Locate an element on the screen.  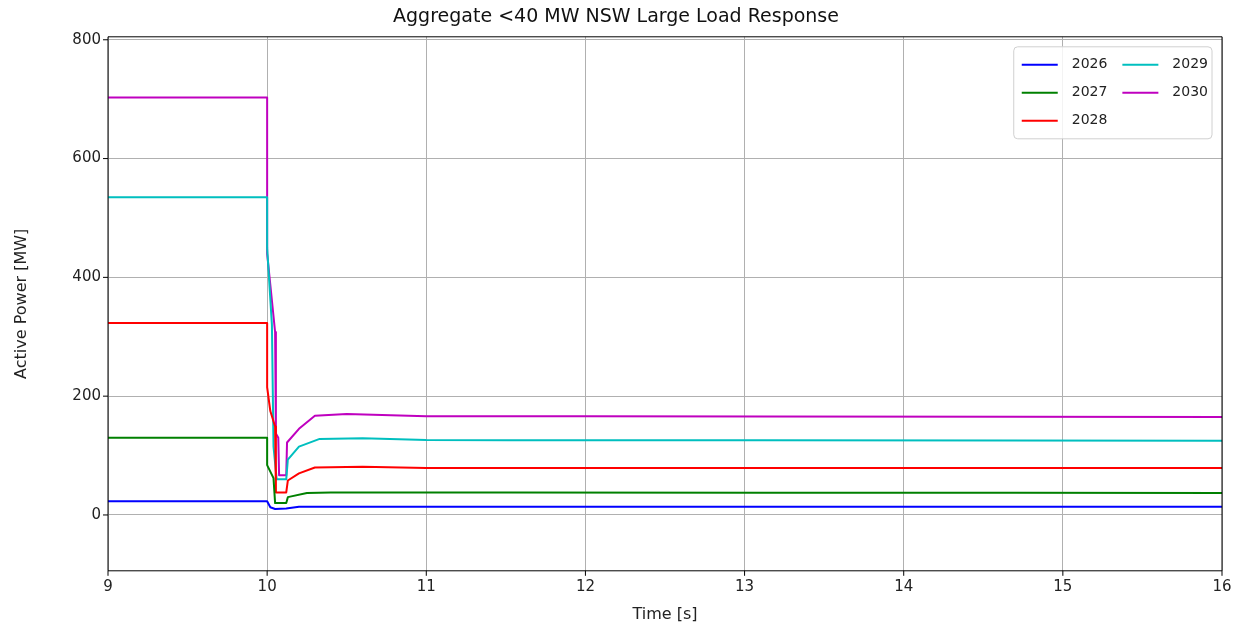
x-tick-label: 16 is located at coordinates (1222, 585).